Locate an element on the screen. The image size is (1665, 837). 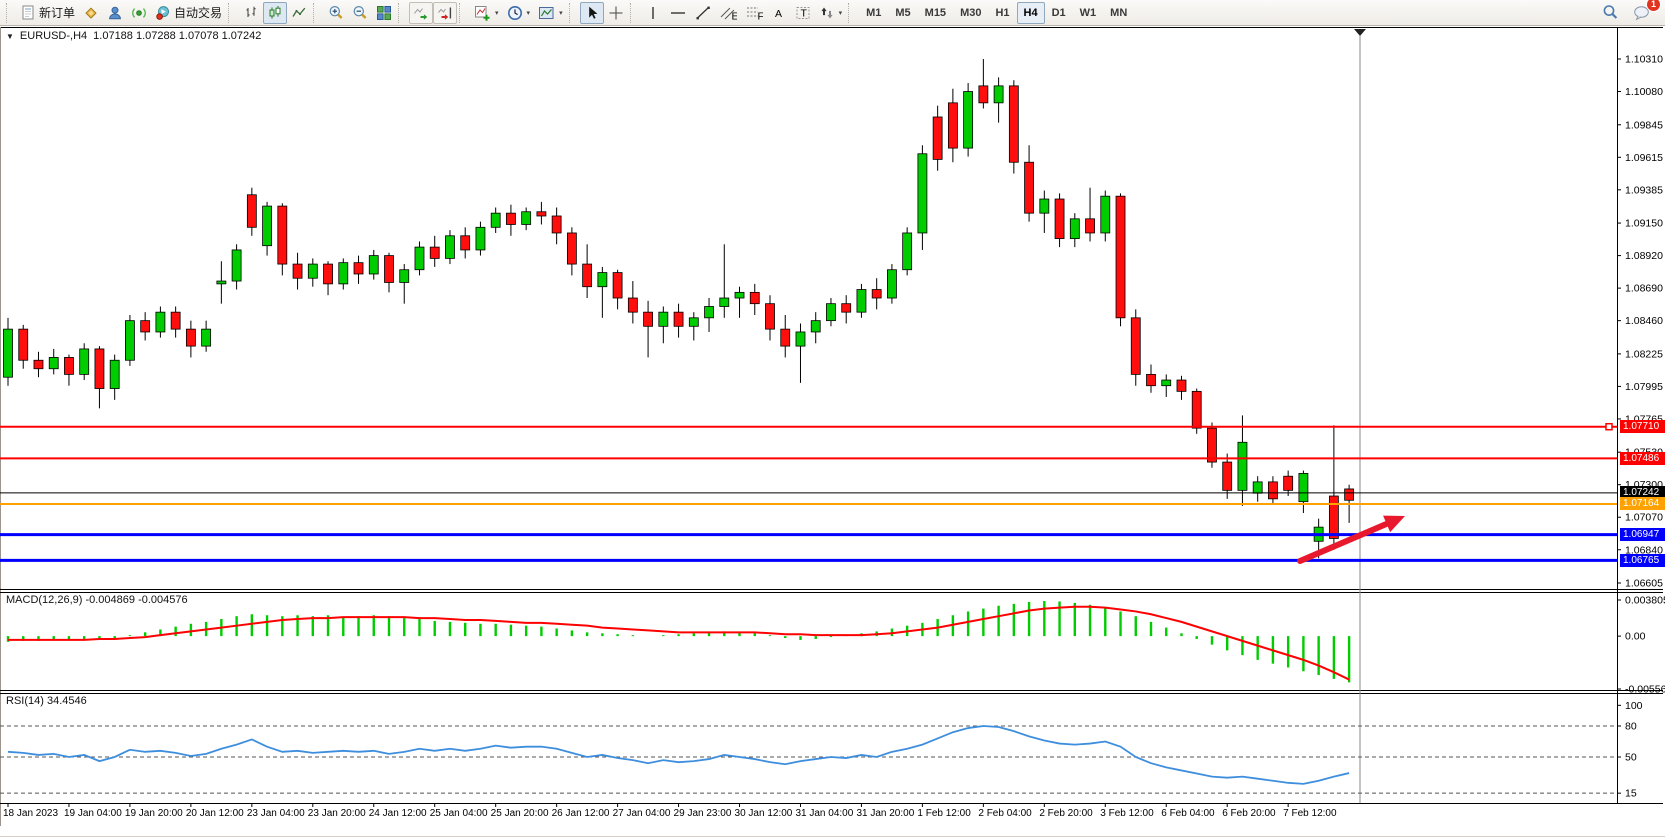
search-button is located at coordinates (1610, 13).